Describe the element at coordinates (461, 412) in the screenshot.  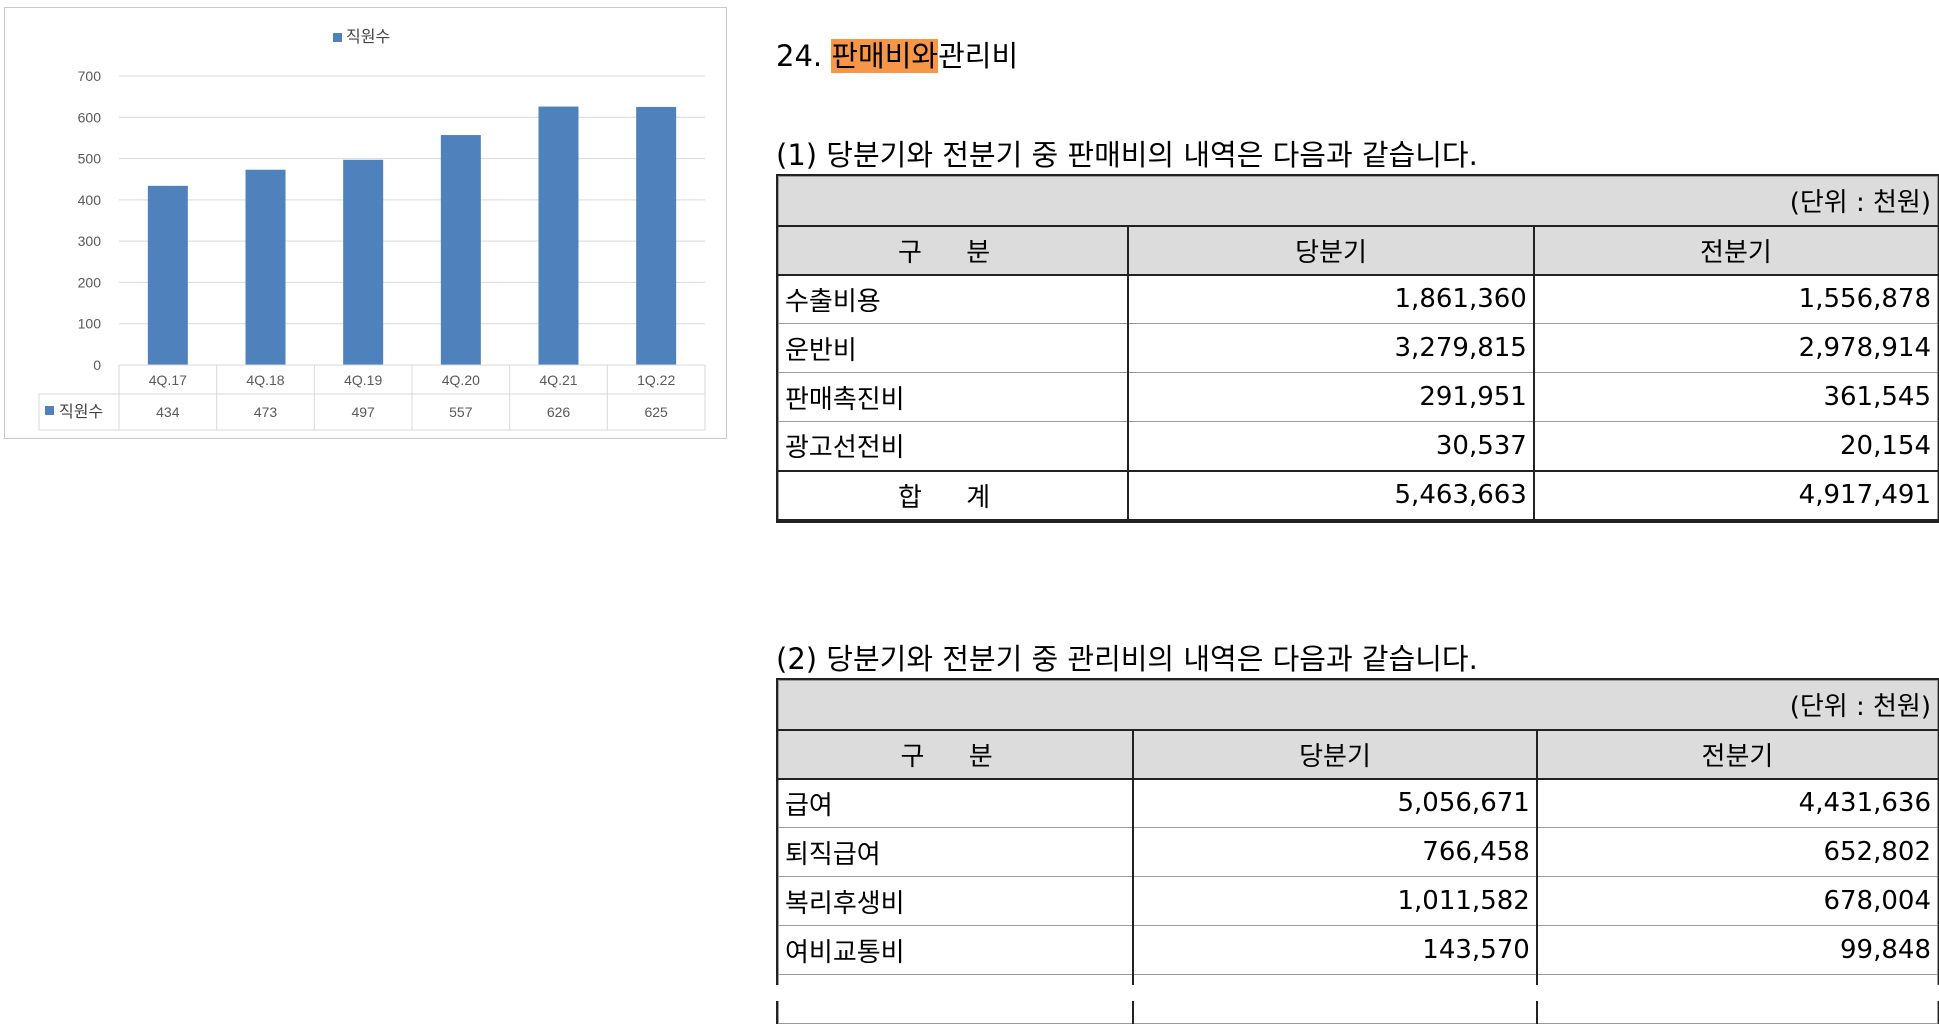
I see `data-table-value: 557` at that location.